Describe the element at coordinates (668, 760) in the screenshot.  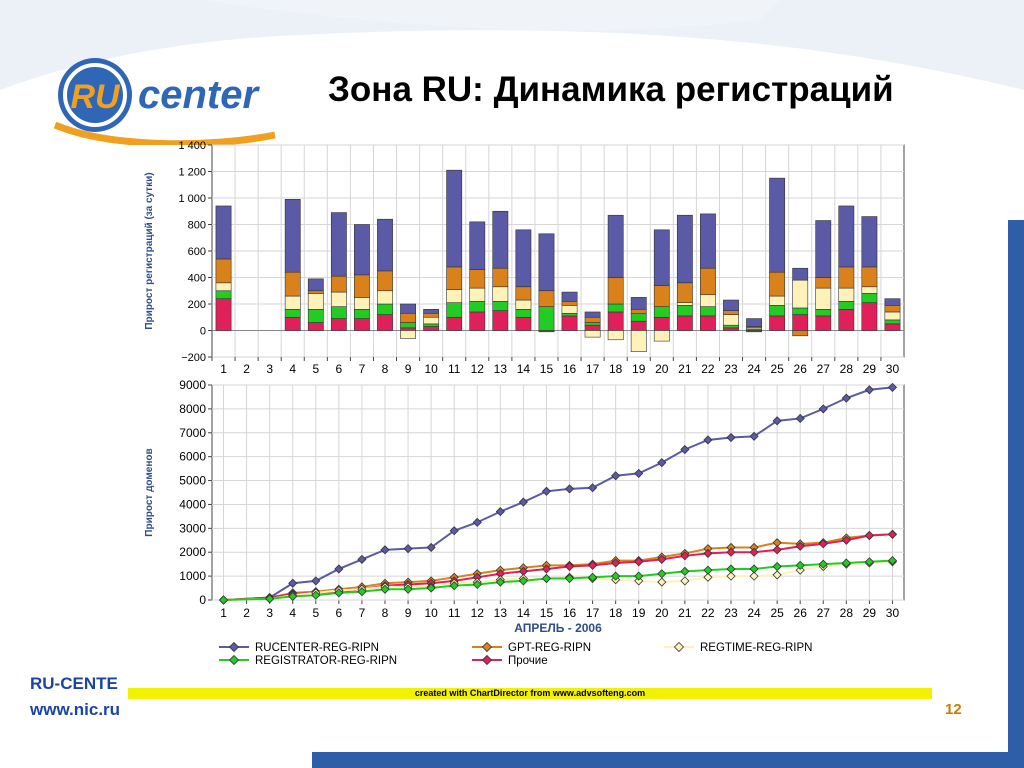
I see `bottom-blue-border` at that location.